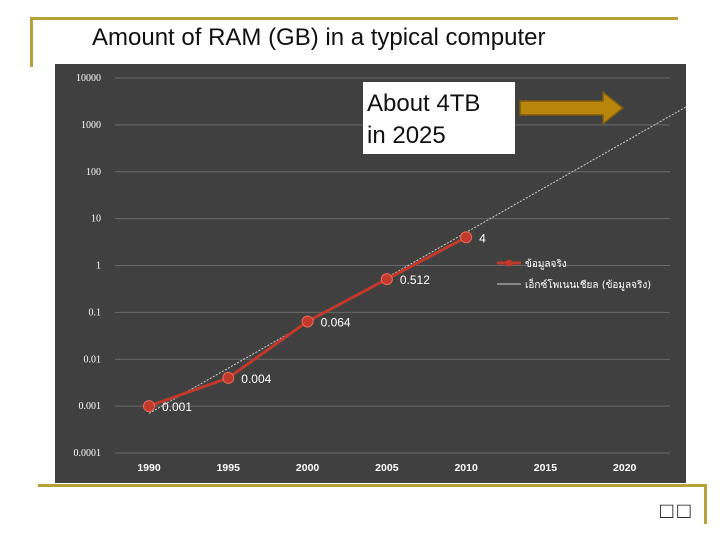 Image resolution: width=720 pixels, height=540 pixels. What do you see at coordinates (256, 379) in the screenshot?
I see `data-label: 0.004` at bounding box center [256, 379].